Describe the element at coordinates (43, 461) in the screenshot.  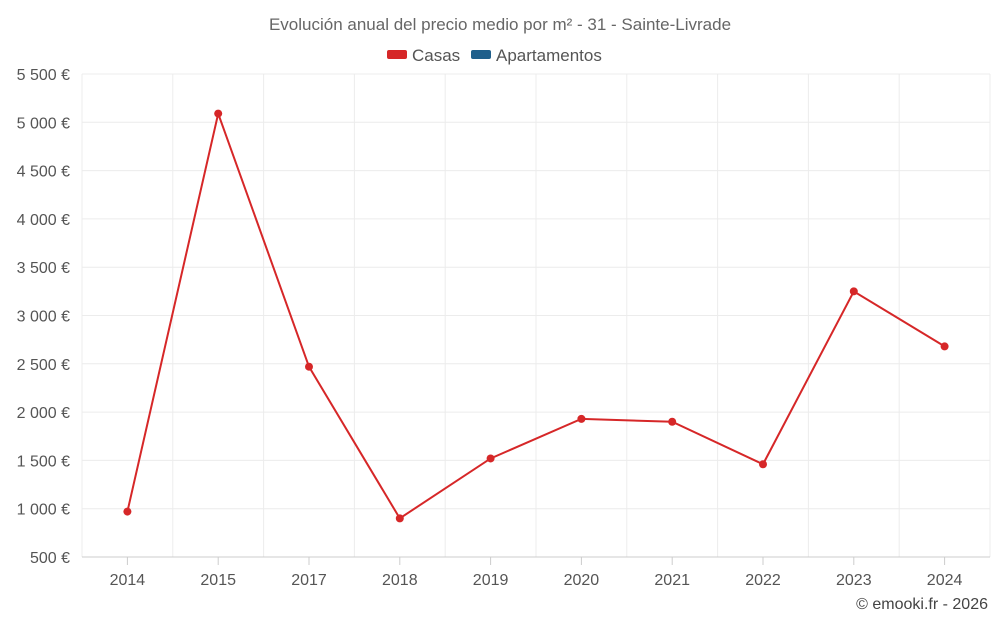
I see `y-tick-label: 1 500 €` at that location.